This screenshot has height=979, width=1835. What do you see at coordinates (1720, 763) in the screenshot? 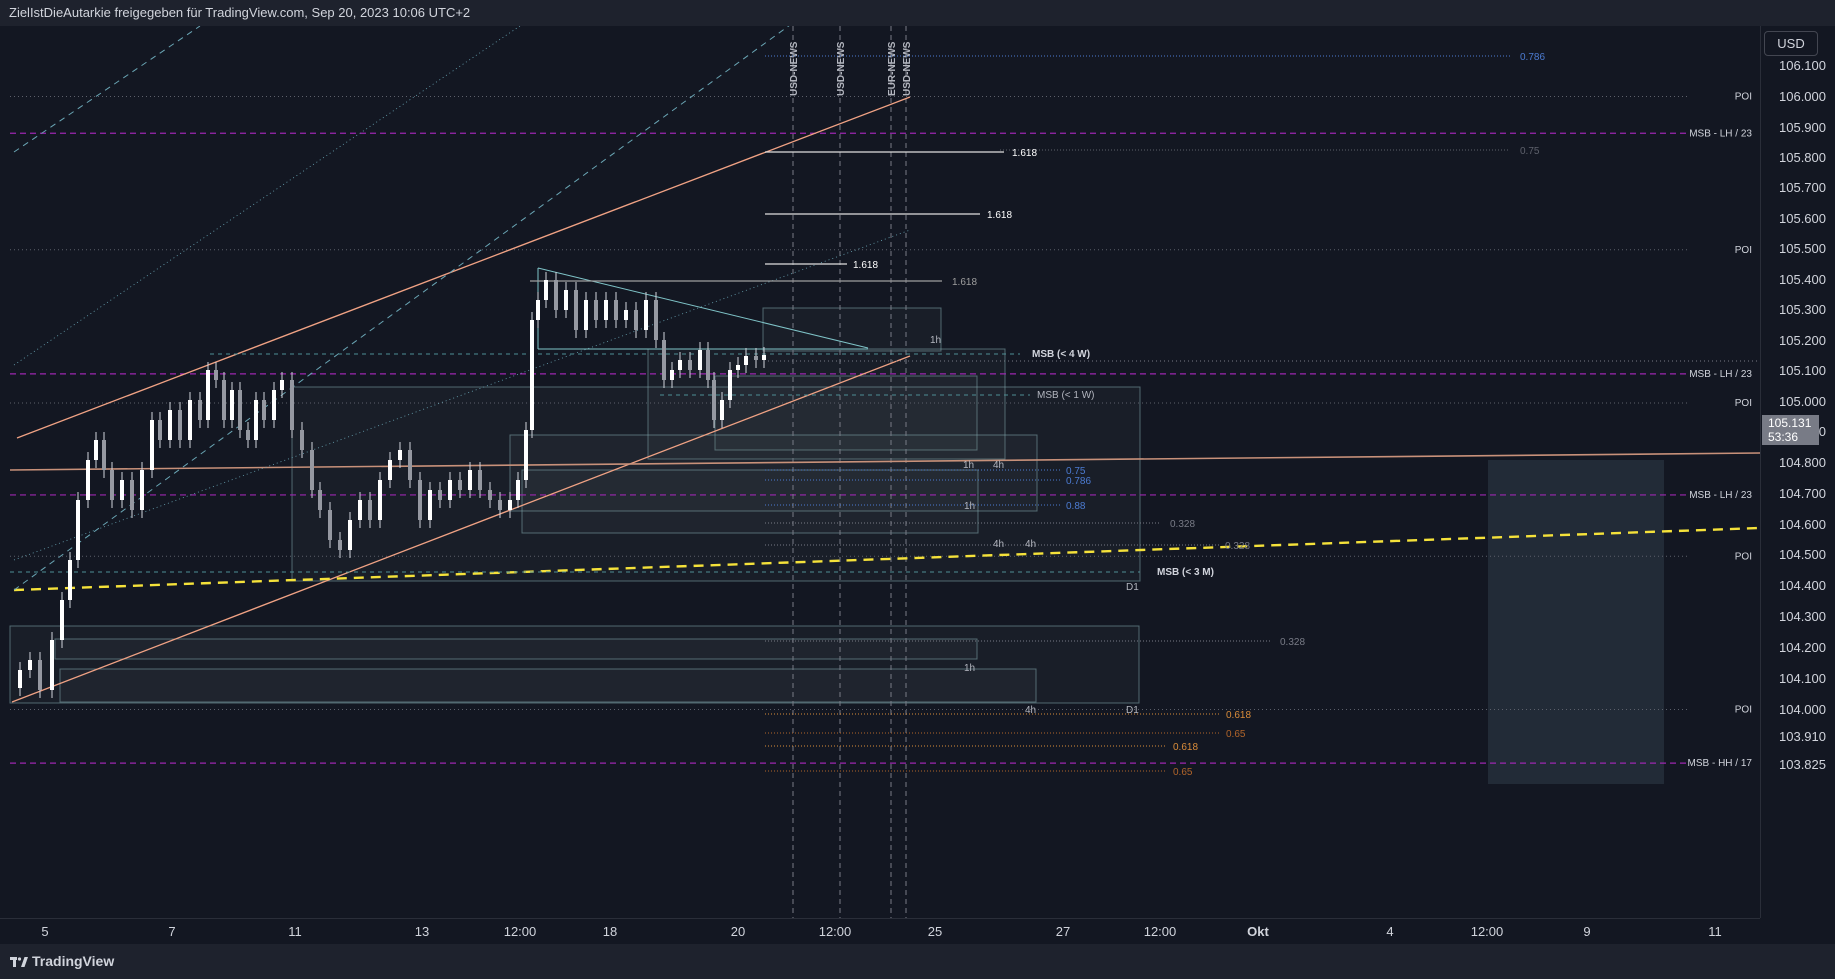
I see `level-label: MSB - HH / 17` at bounding box center [1720, 763].